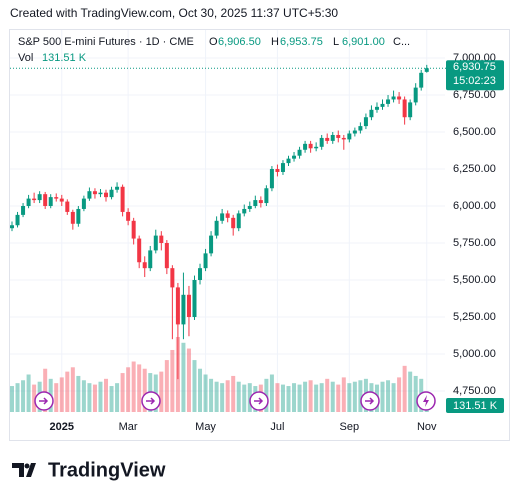  Describe the element at coordinates (106, 42) in the screenshot. I see `symbol-title: S&P 500 E-mini Futures · 1D · CME` at that location.